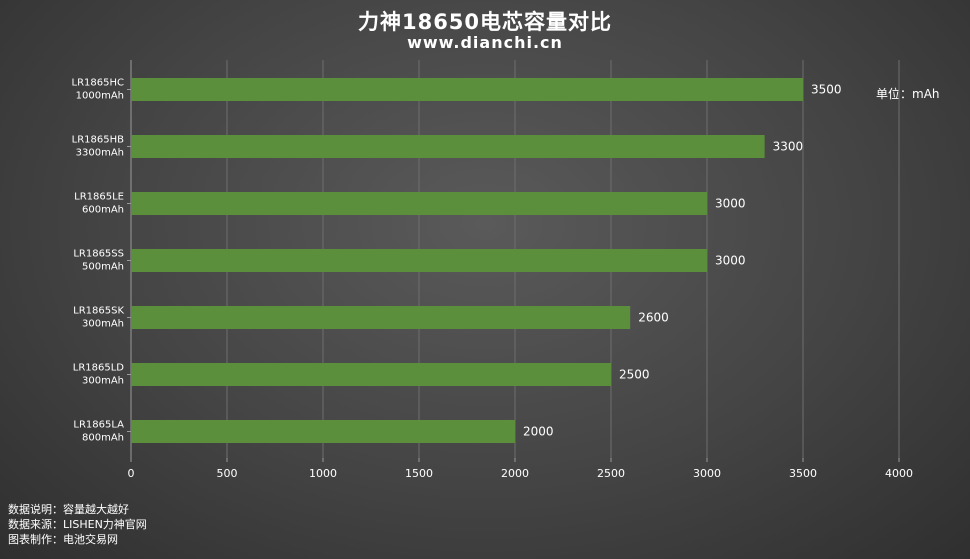  Describe the element at coordinates (803, 473) in the screenshot. I see `x-tick-label: 3500` at that location.